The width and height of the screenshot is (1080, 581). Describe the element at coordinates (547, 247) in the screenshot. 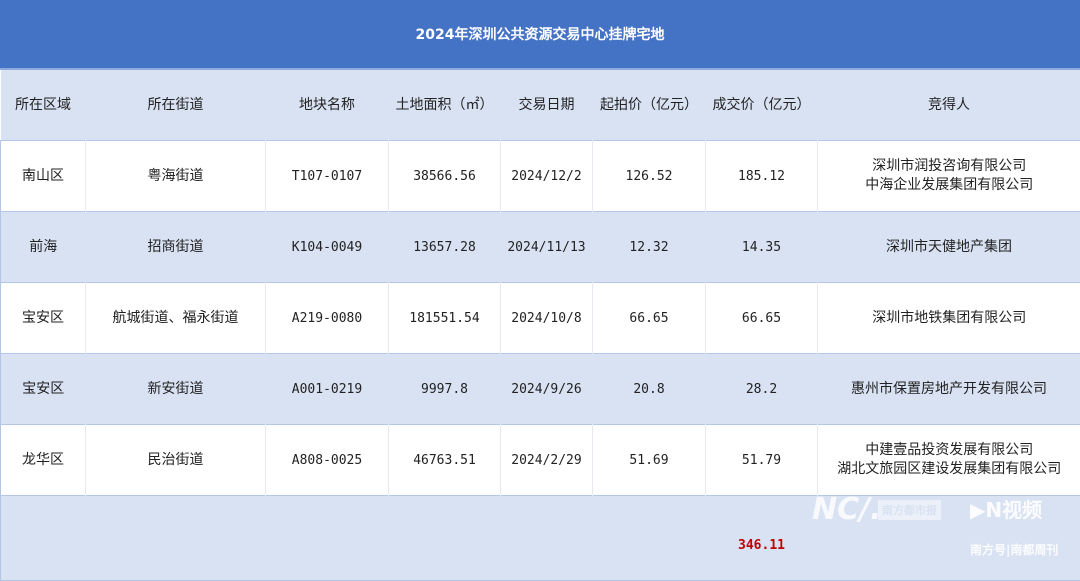

I see `date-cell: 2024/11/13` at that location.